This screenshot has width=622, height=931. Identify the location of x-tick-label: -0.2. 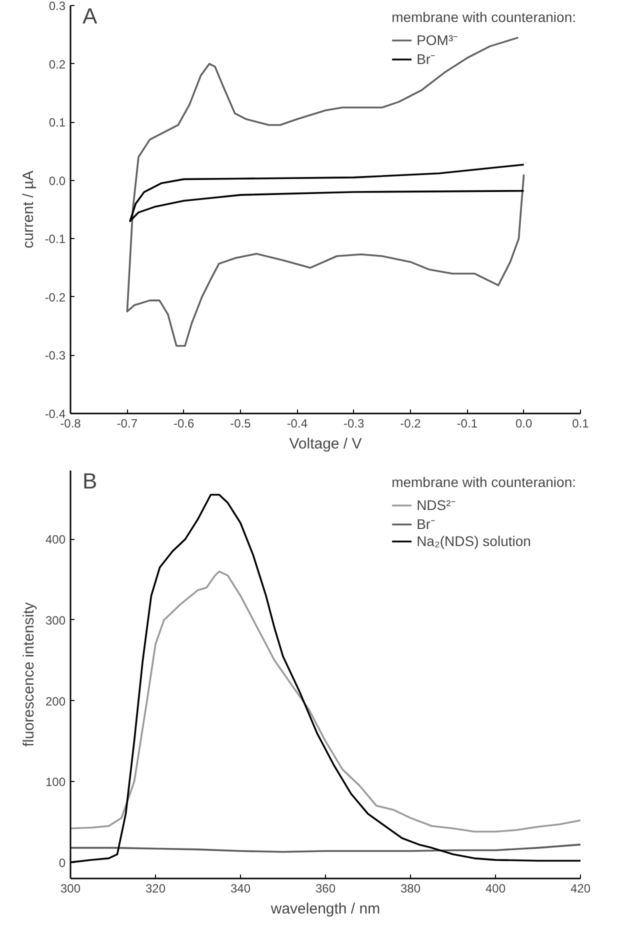
(411, 423).